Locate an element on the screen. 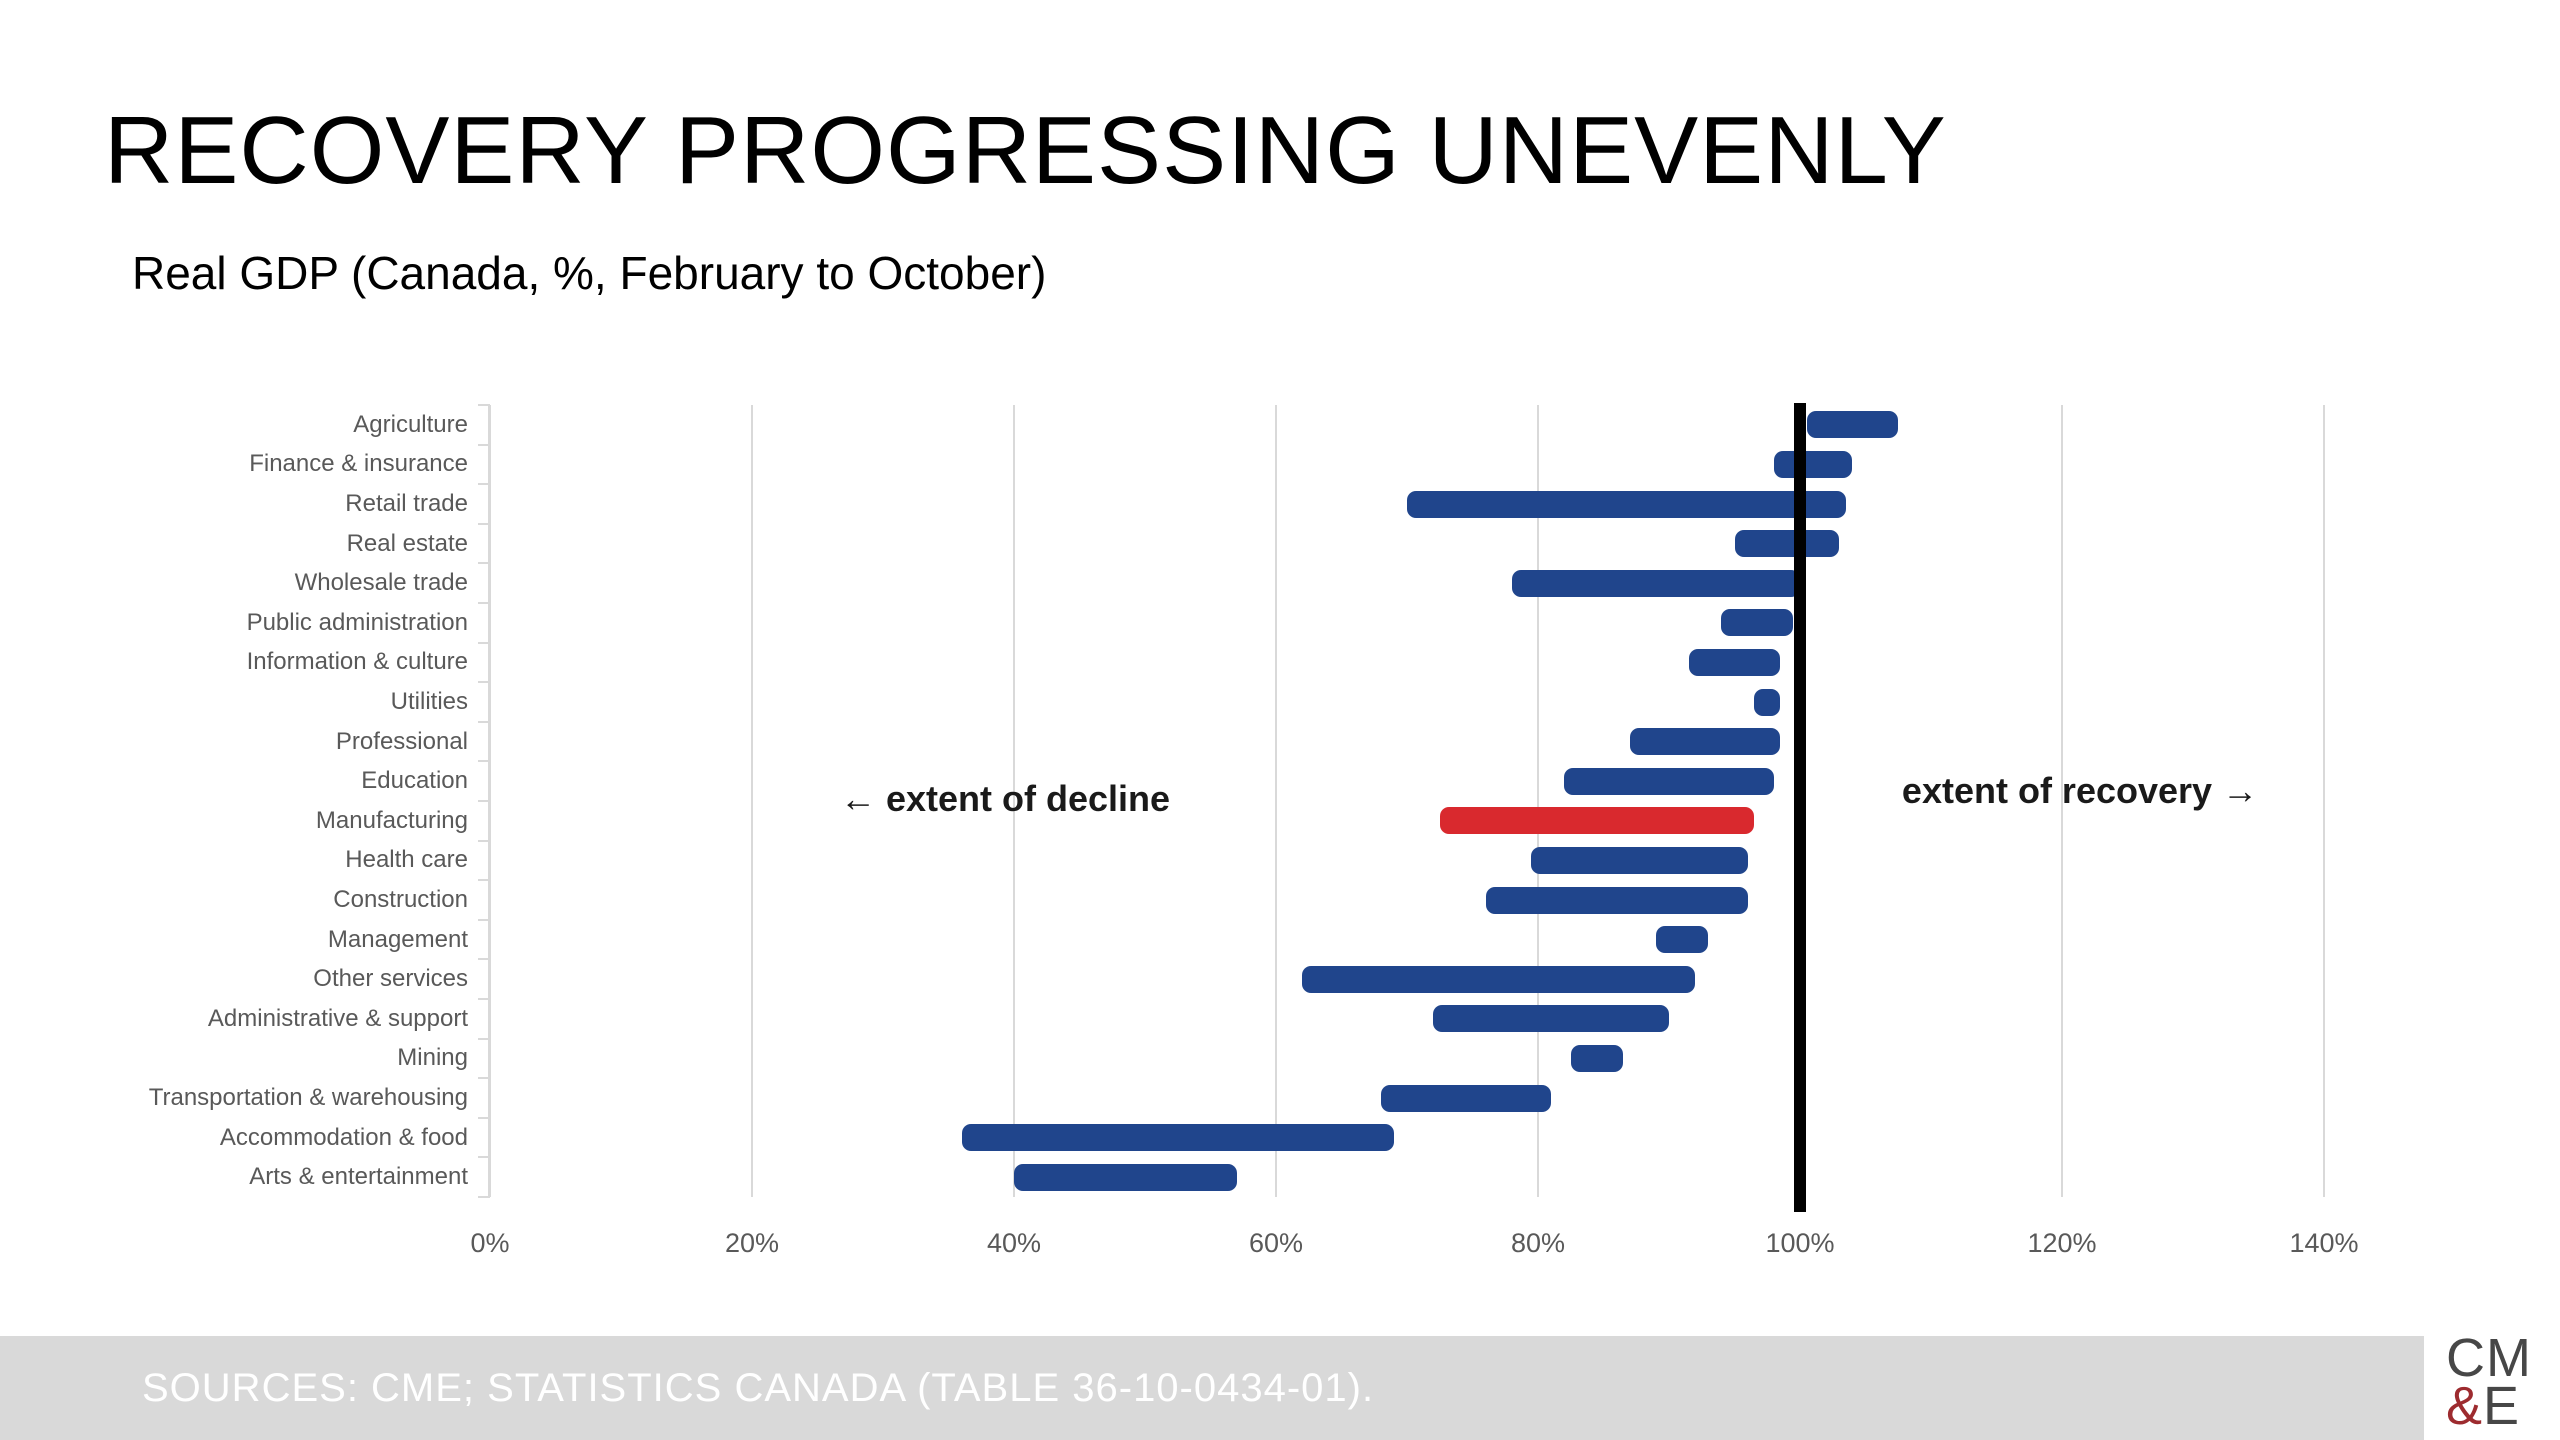  gridline-120pct is located at coordinates (2062, 801).